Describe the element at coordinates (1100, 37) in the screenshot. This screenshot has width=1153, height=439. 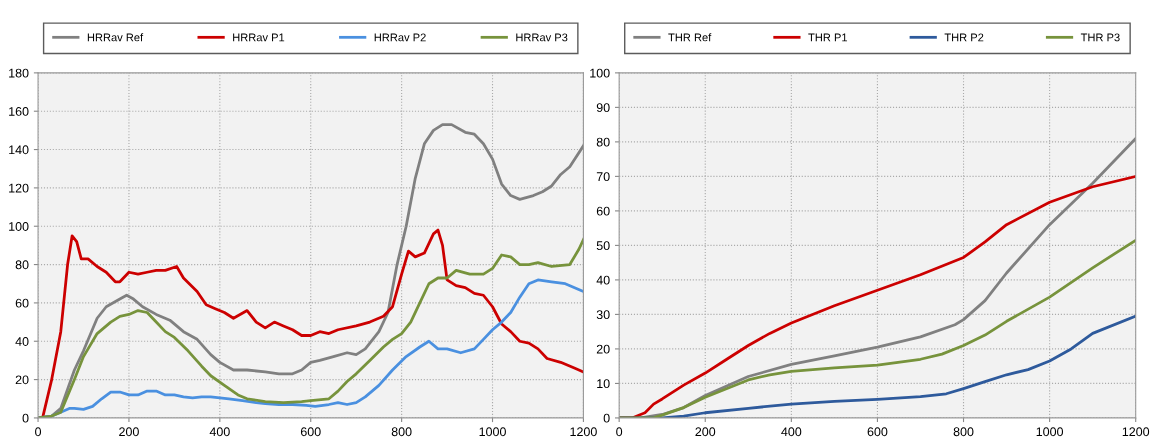
I see `legend-label: THR P3` at that location.